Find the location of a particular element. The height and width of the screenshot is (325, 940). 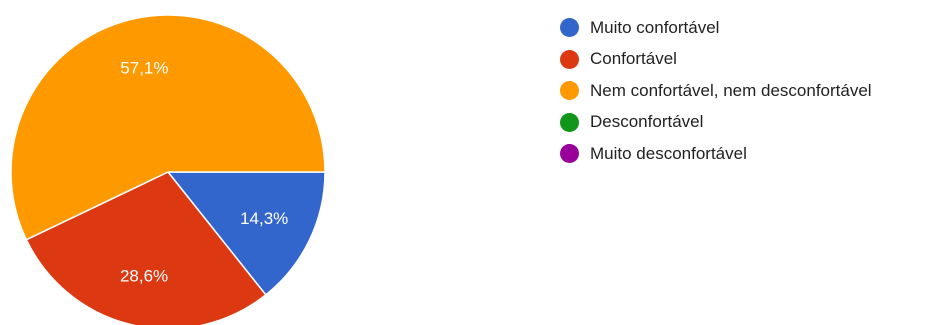

legend-item-4: Muito desconfortável is located at coordinates (716, 154).